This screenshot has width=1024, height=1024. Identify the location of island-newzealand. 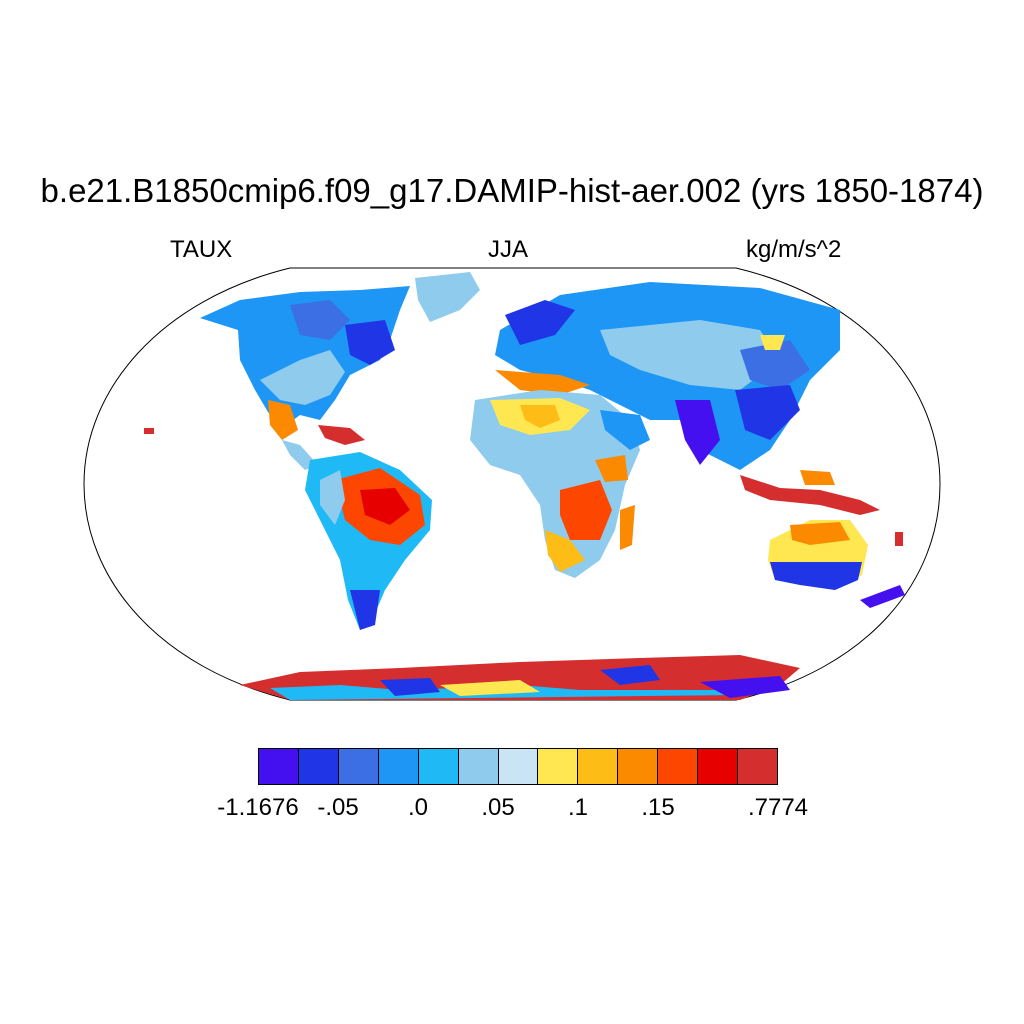
(899, 539).